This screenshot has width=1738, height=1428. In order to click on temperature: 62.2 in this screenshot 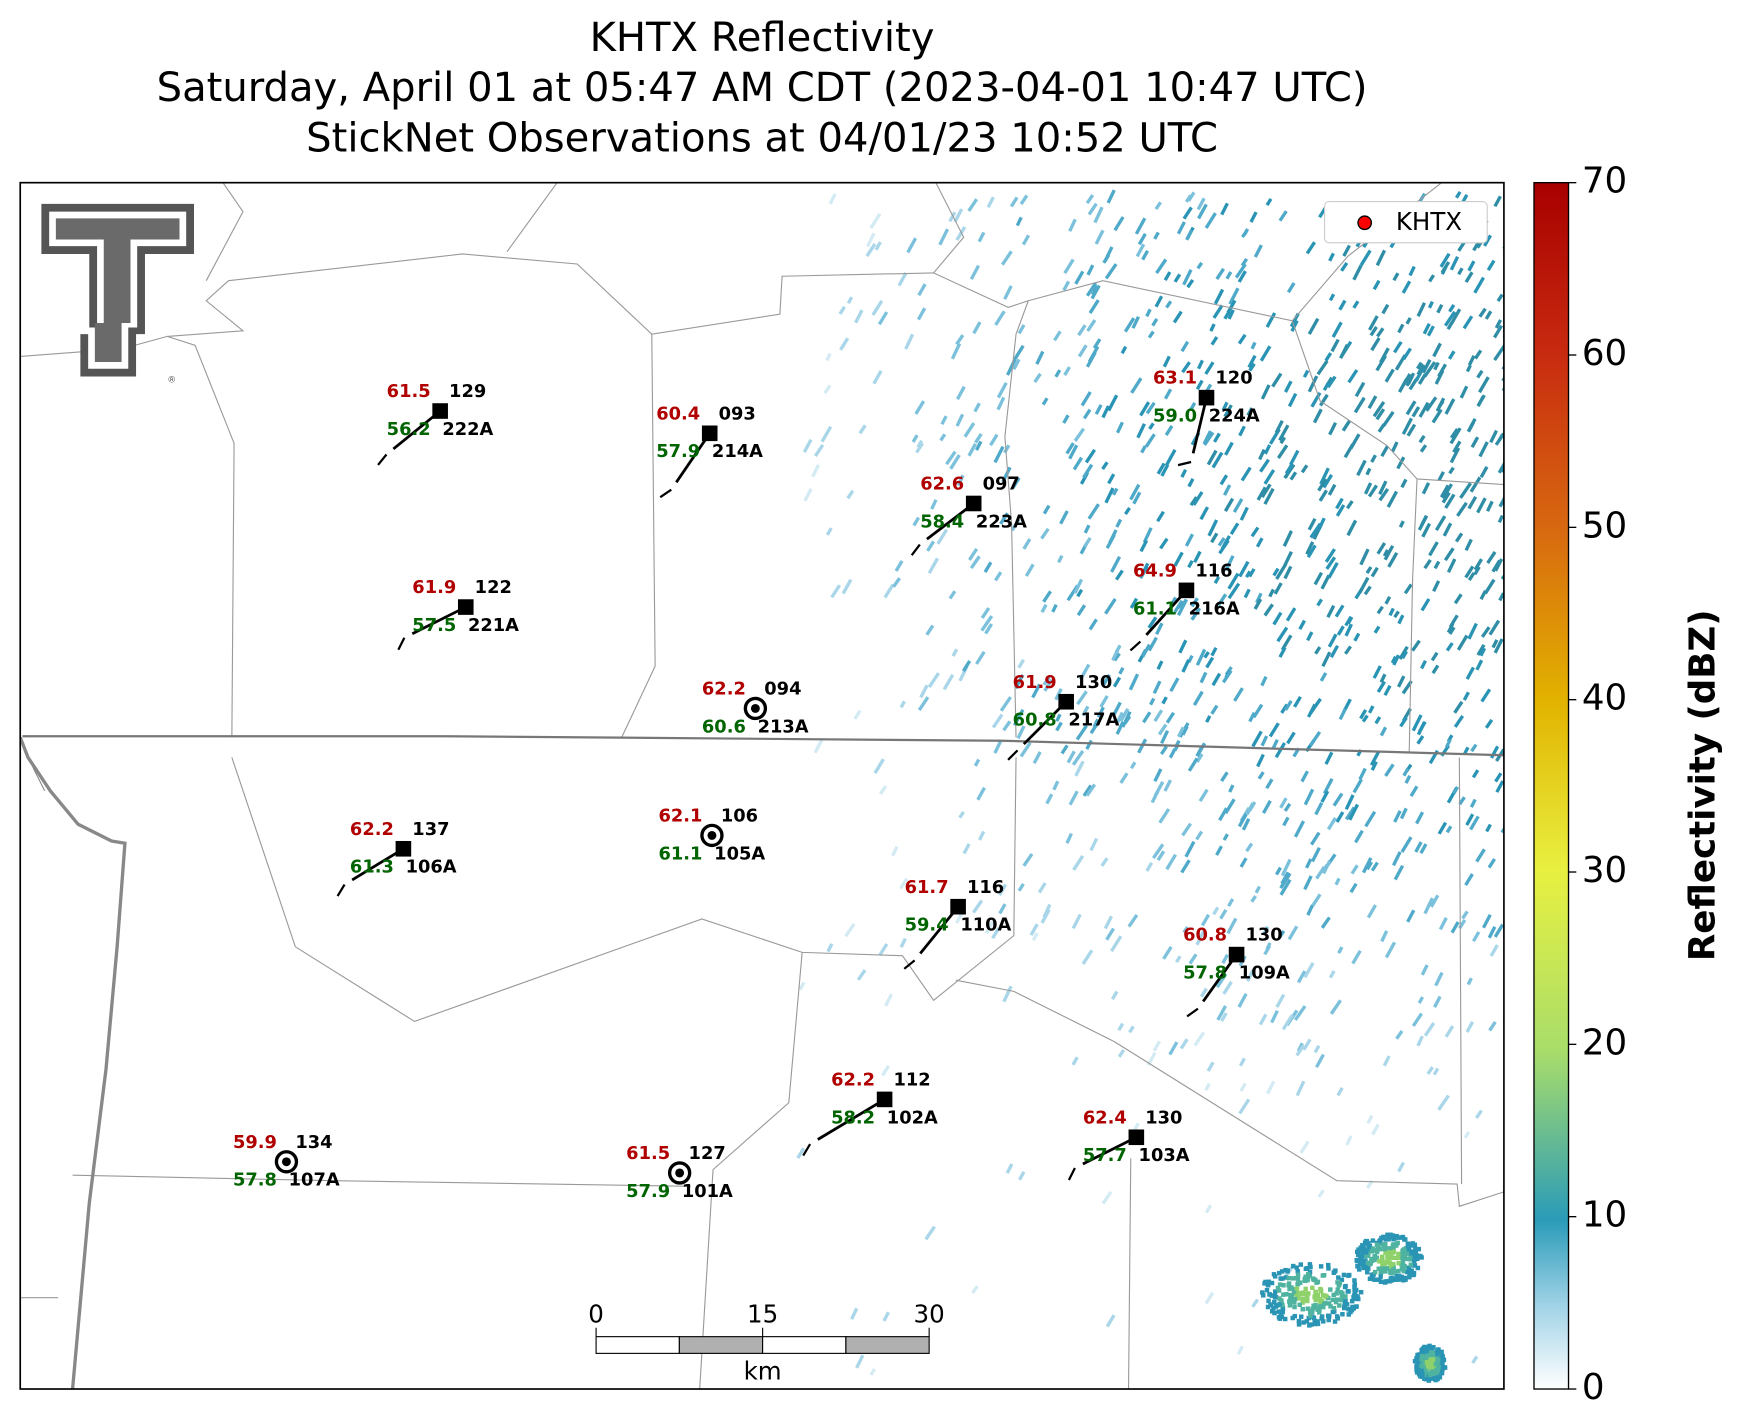, I will do `click(724, 688)`.